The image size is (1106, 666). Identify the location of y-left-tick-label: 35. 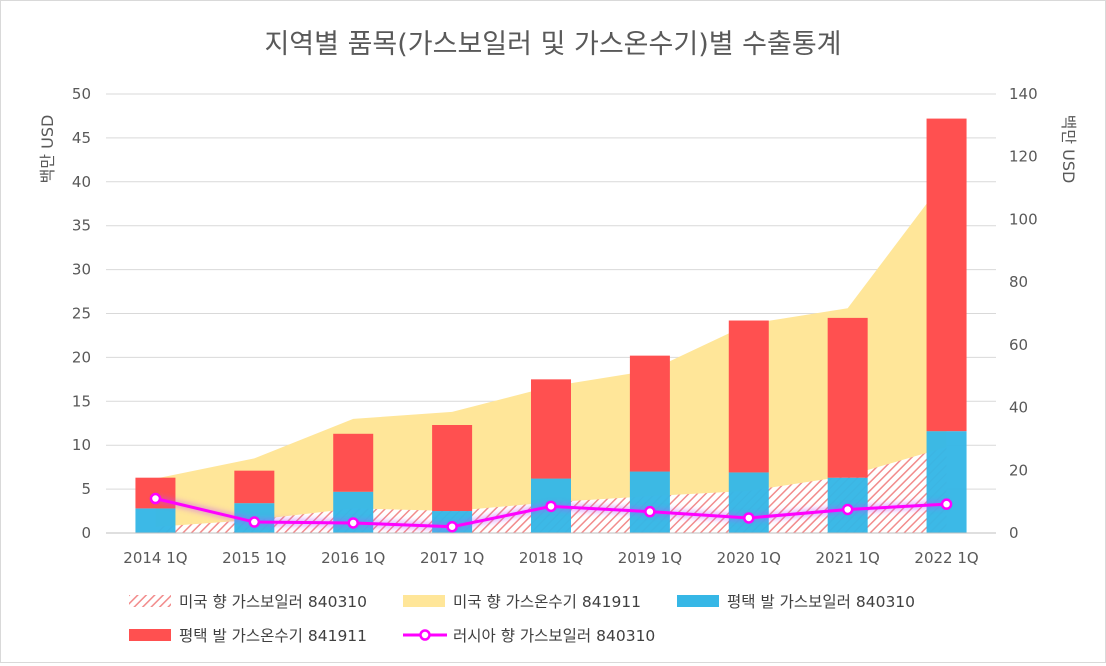
(81, 226).